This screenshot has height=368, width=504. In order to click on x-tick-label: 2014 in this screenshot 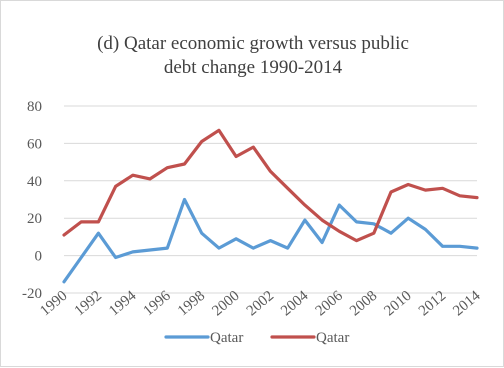, I will do `click(467, 303)`.